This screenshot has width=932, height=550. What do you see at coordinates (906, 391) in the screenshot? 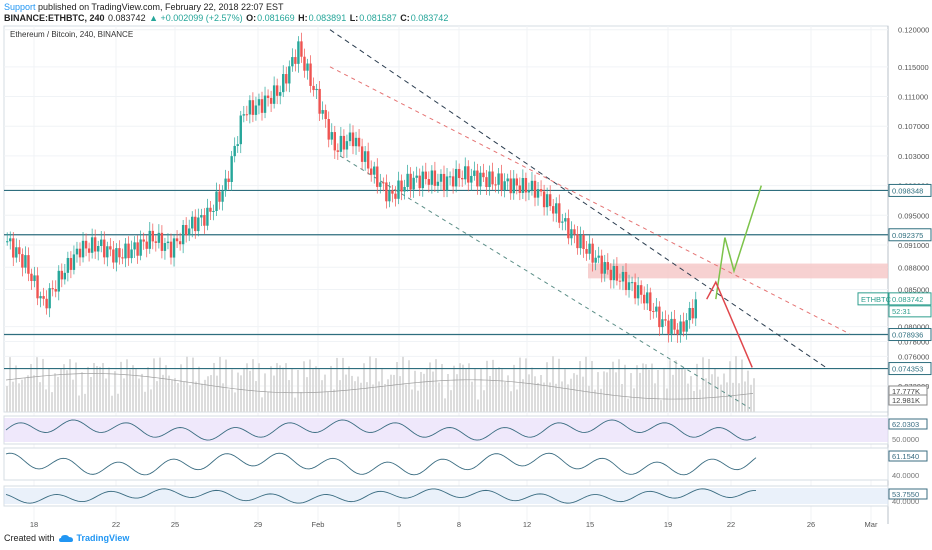
I see `volume-tag-label: 17.777K` at bounding box center [906, 391].